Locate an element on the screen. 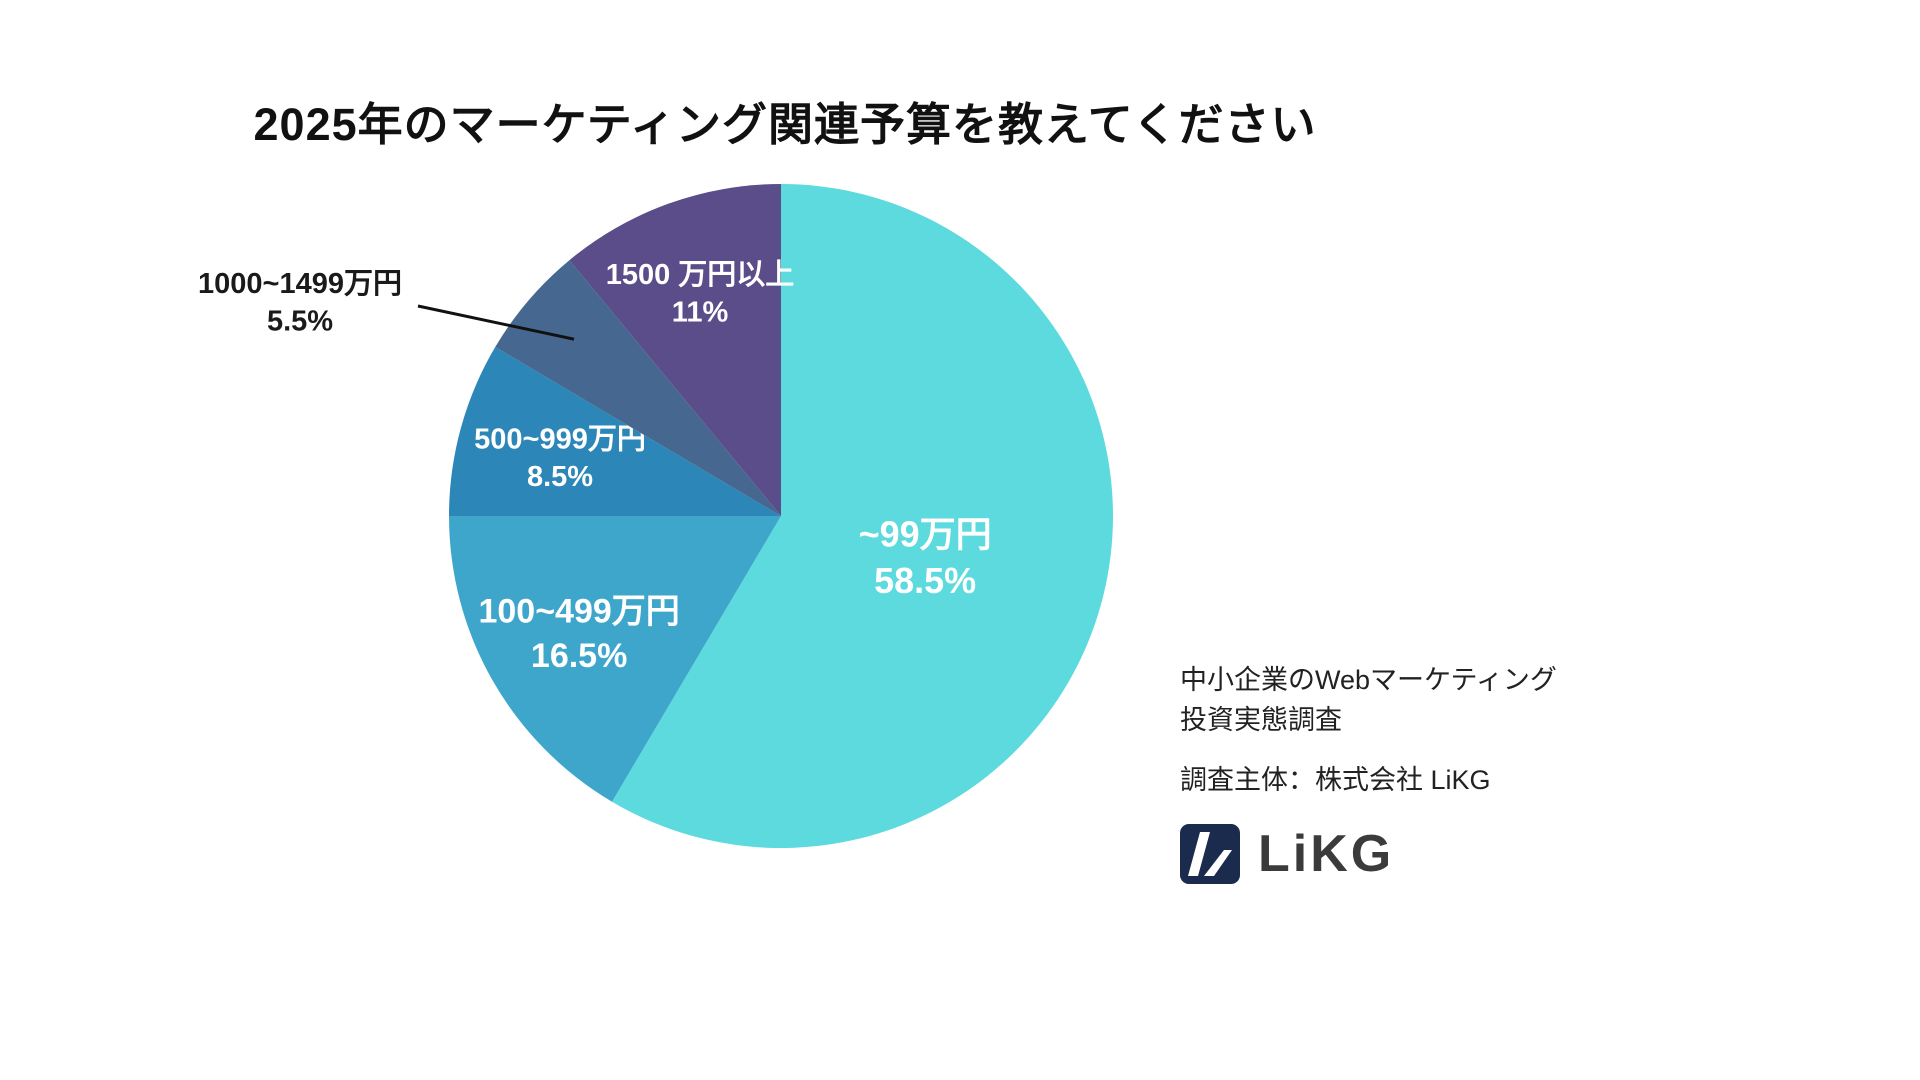  survey-credit: 調査主体：株式会社 LiKG is located at coordinates (1335, 780).